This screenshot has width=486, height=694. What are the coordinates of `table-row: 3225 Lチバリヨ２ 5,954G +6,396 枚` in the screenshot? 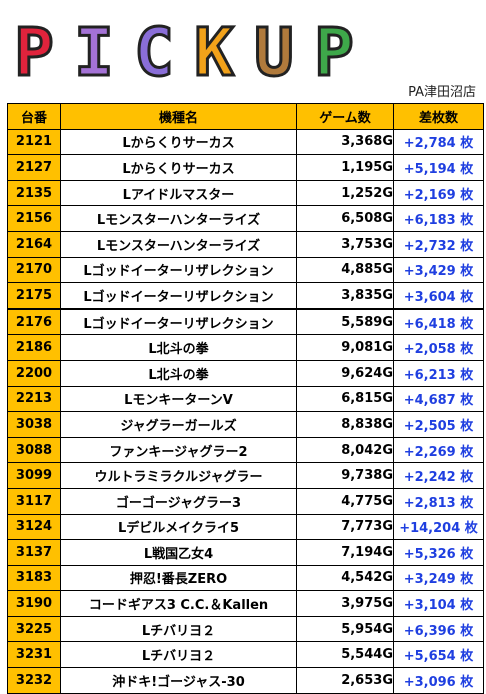 It's located at (245, 629).